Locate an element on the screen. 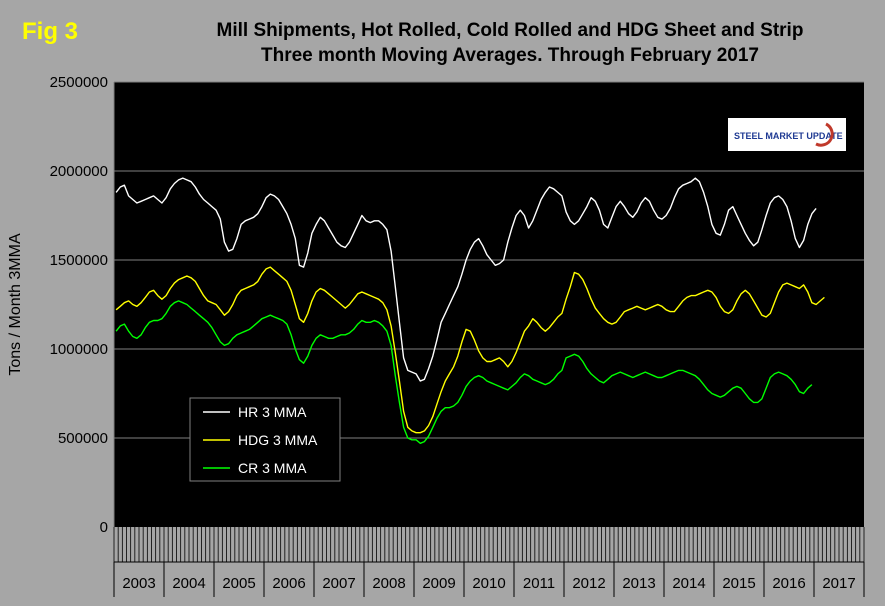 The width and height of the screenshot is (885, 606). y-axis: 0 500000 1000000 1500000 2000000 2500000 is located at coordinates (79, 305).